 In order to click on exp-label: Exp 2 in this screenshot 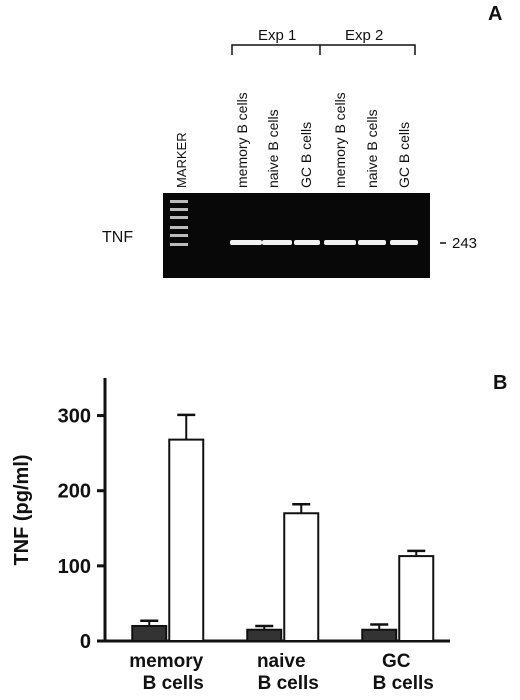, I will do `click(364, 35)`.